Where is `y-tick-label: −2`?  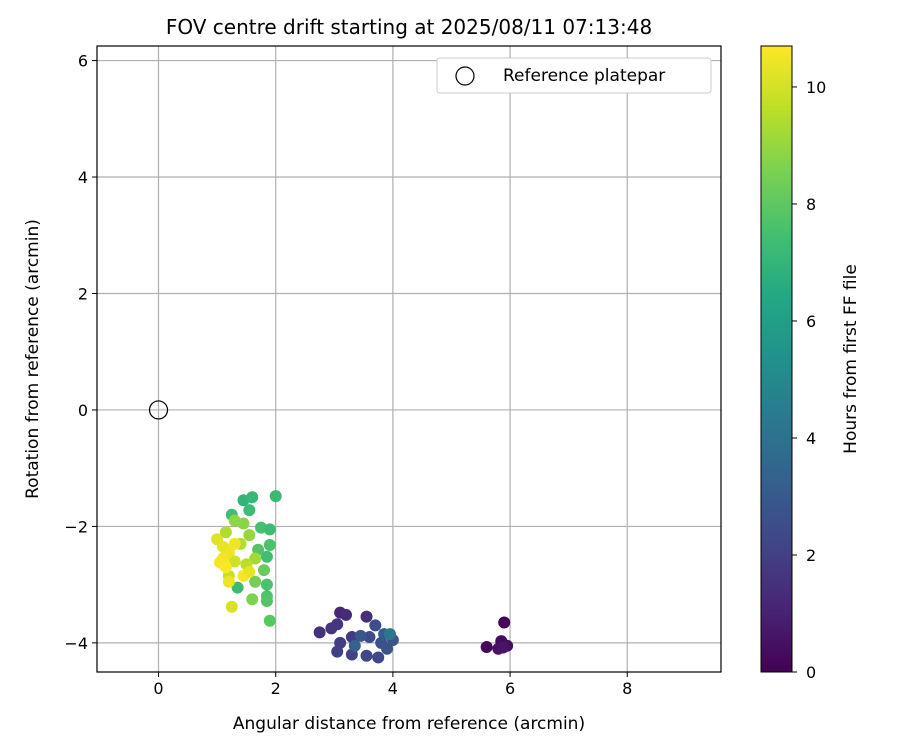
y-tick-label: −2 is located at coordinates (76, 526).